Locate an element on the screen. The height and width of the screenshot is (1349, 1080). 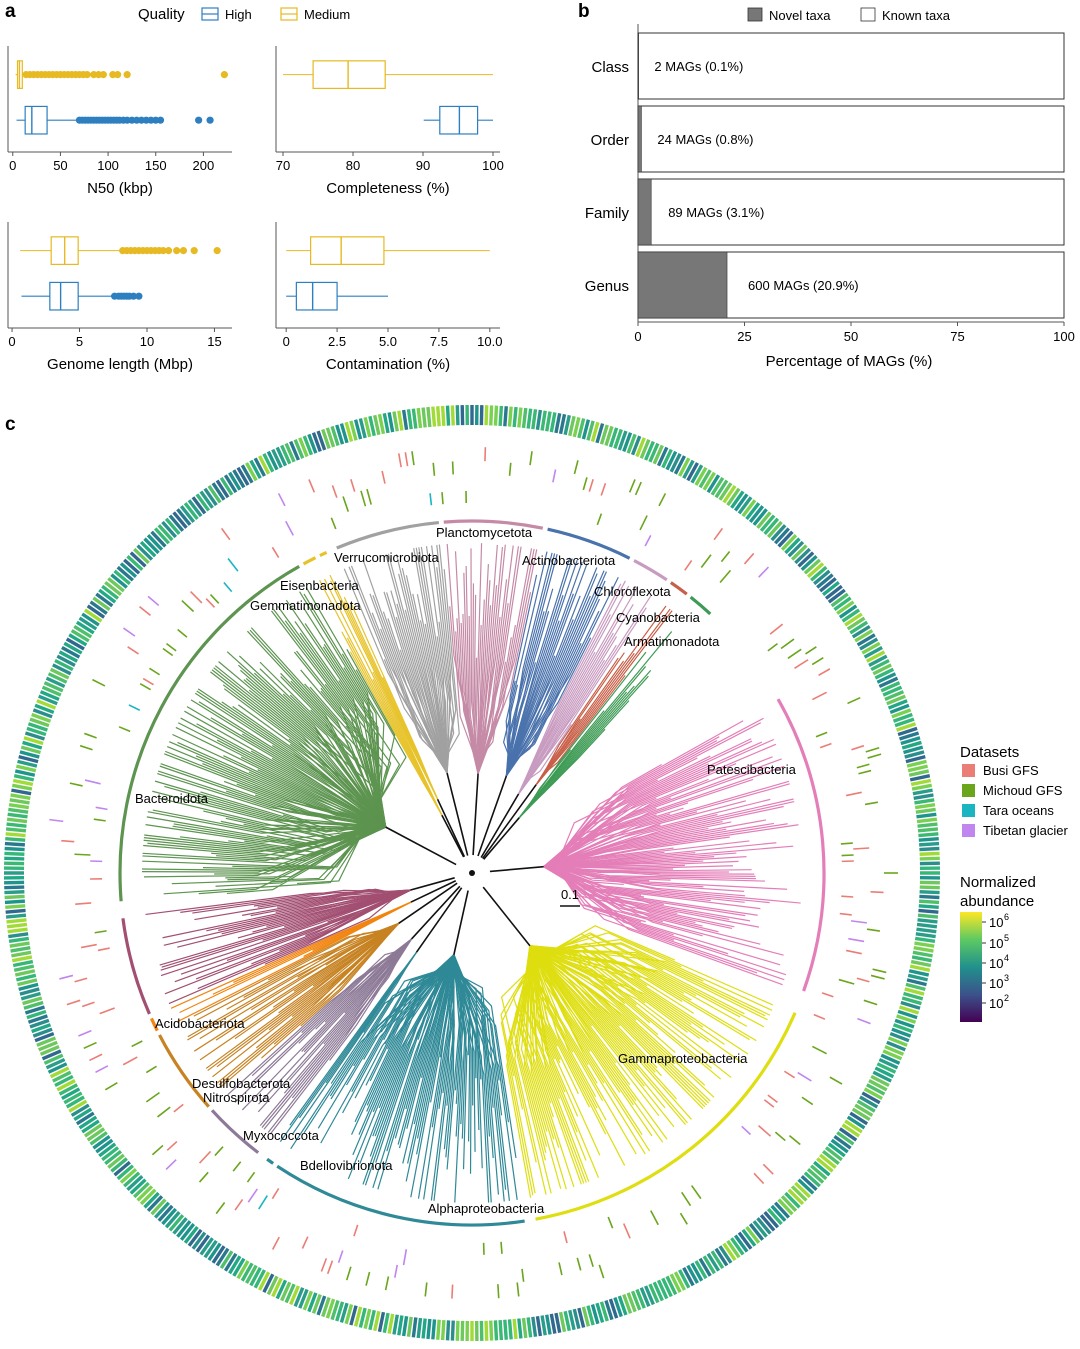
bar-label-genus: 600 MAGs (20.9%) is located at coordinates (803, 285).